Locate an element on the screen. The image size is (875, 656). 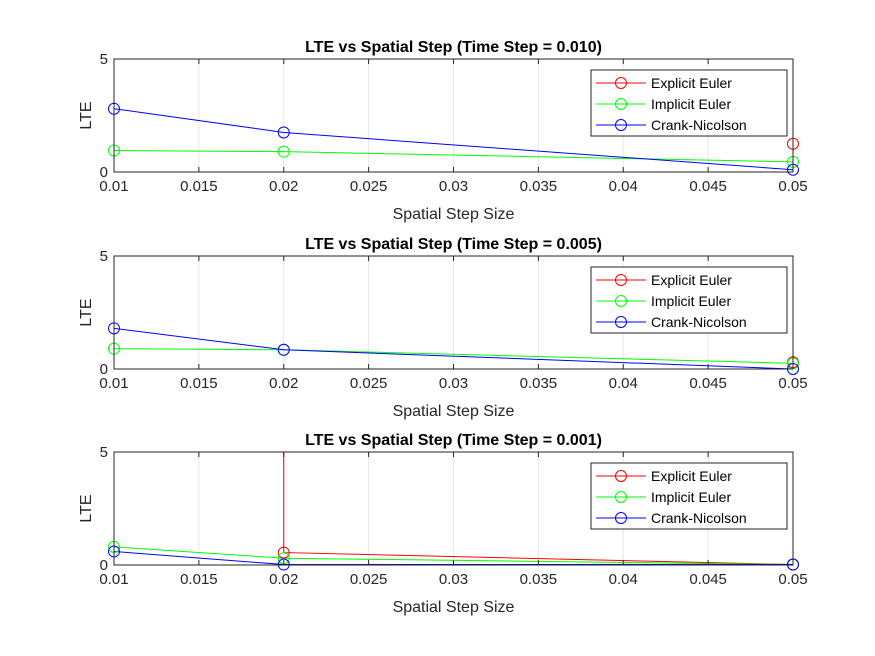
data-point-implicit-euler is located at coordinates (283, 151).